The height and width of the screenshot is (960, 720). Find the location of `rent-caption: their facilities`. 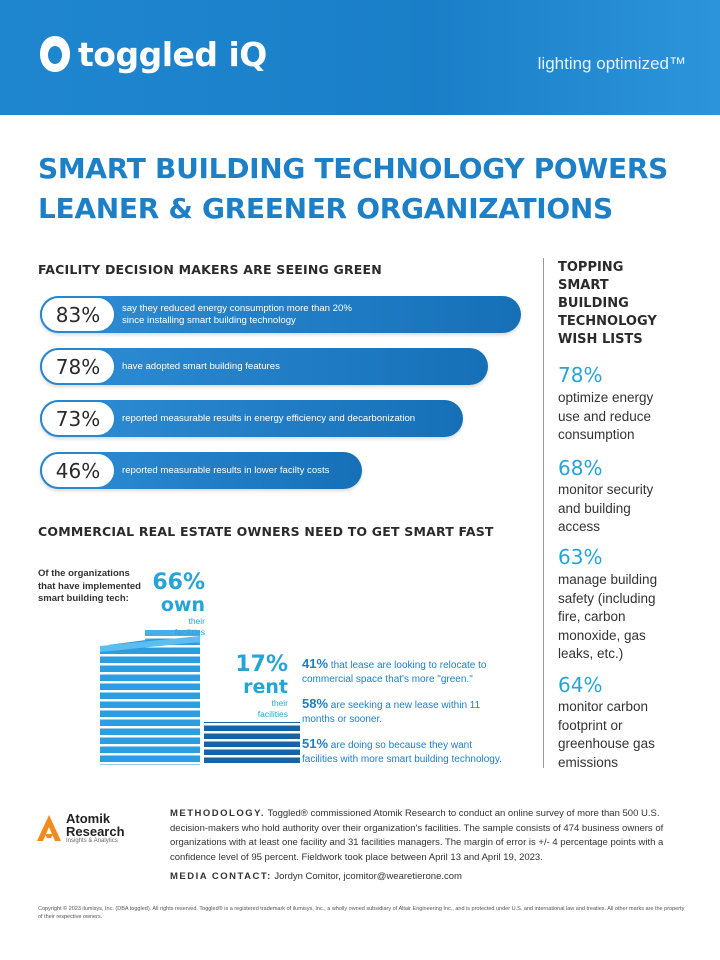

rent-caption: their facilities is located at coordinates (259, 709).